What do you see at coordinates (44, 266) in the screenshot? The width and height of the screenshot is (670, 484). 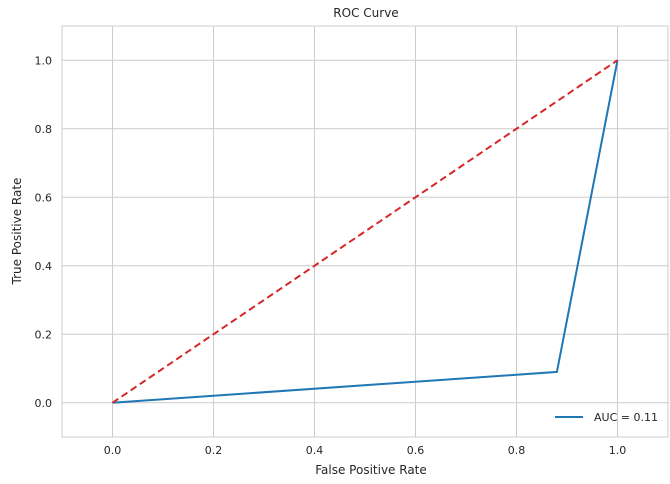 I see `y-tick-label: 0.4` at bounding box center [44, 266].